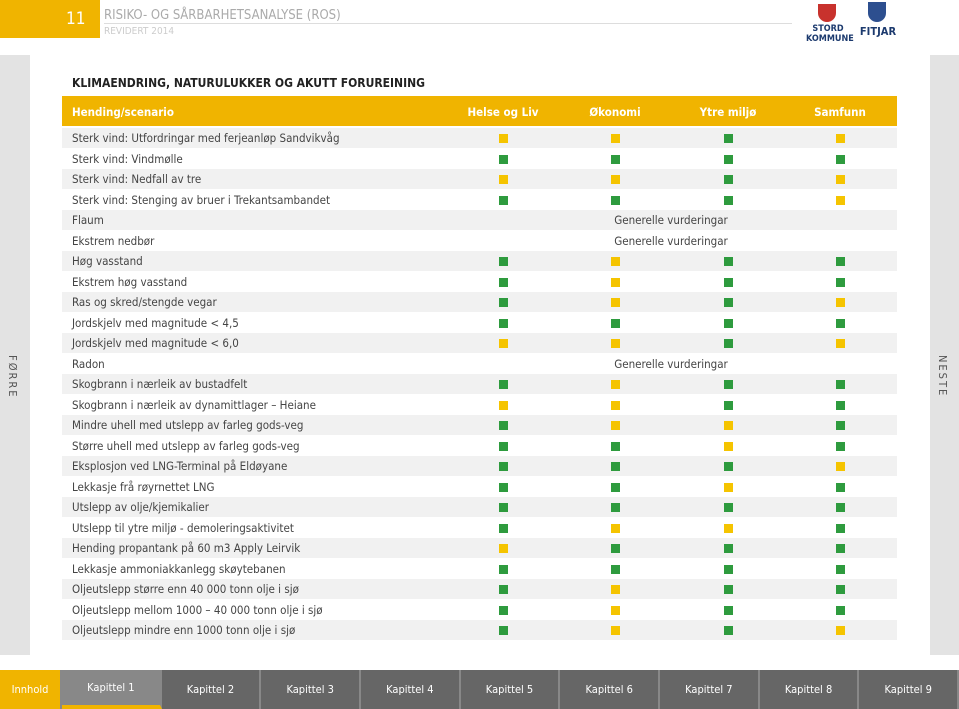 The width and height of the screenshot is (959, 709). Describe the element at coordinates (479, 322) in the screenshot. I see `table-row: Jordskjelv med magnitude < 4,5` at that location.